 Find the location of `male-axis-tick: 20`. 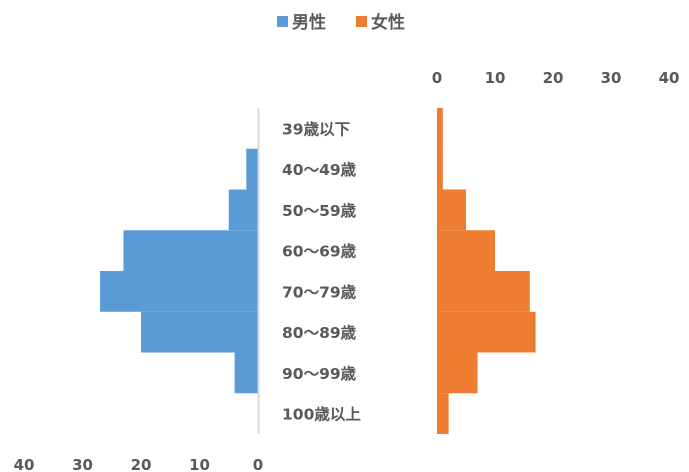

male-axis-tick: 20 is located at coordinates (141, 464).